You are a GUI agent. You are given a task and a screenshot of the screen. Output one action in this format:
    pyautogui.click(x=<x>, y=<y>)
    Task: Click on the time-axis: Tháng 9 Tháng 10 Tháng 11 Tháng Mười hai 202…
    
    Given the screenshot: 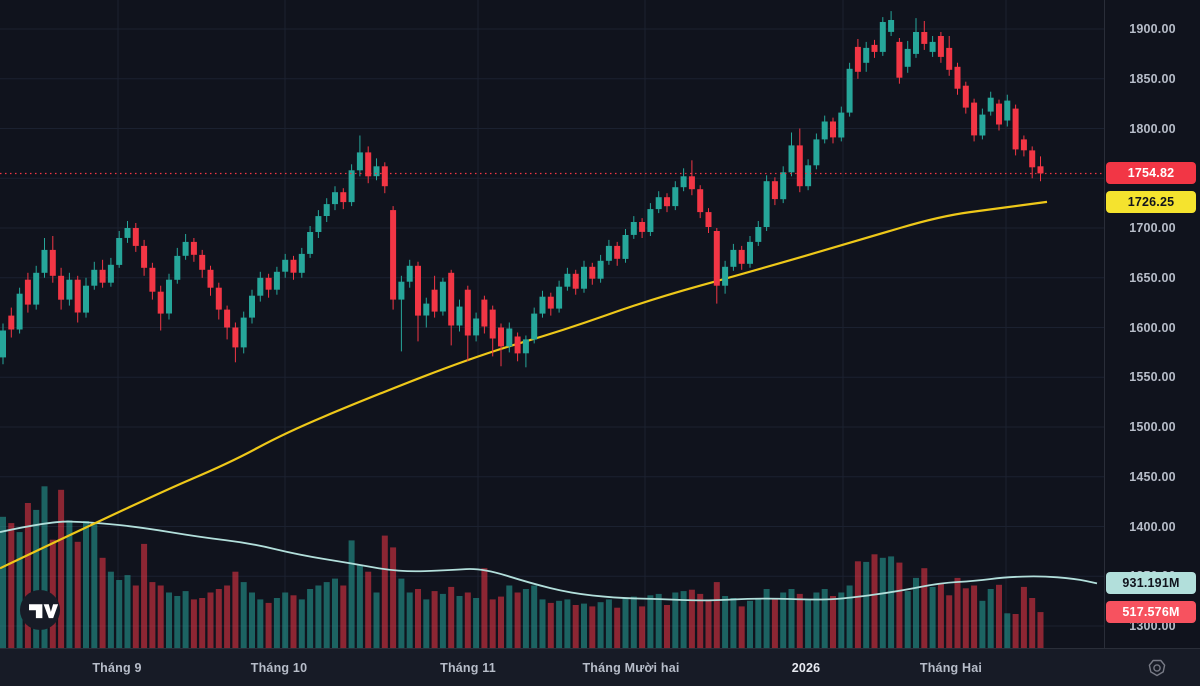 What is the action you would take?
    pyautogui.click(x=600, y=667)
    